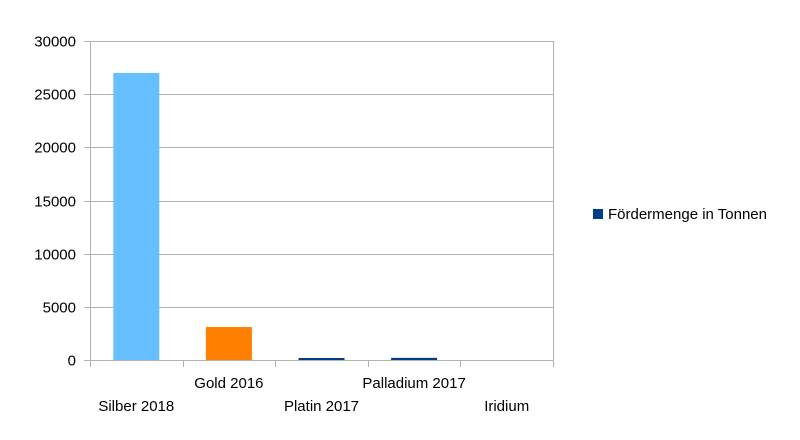 This screenshot has height=440, width=800. What do you see at coordinates (413, 383) in the screenshot?
I see `x-tick-label: Palladium 2017` at bounding box center [413, 383].